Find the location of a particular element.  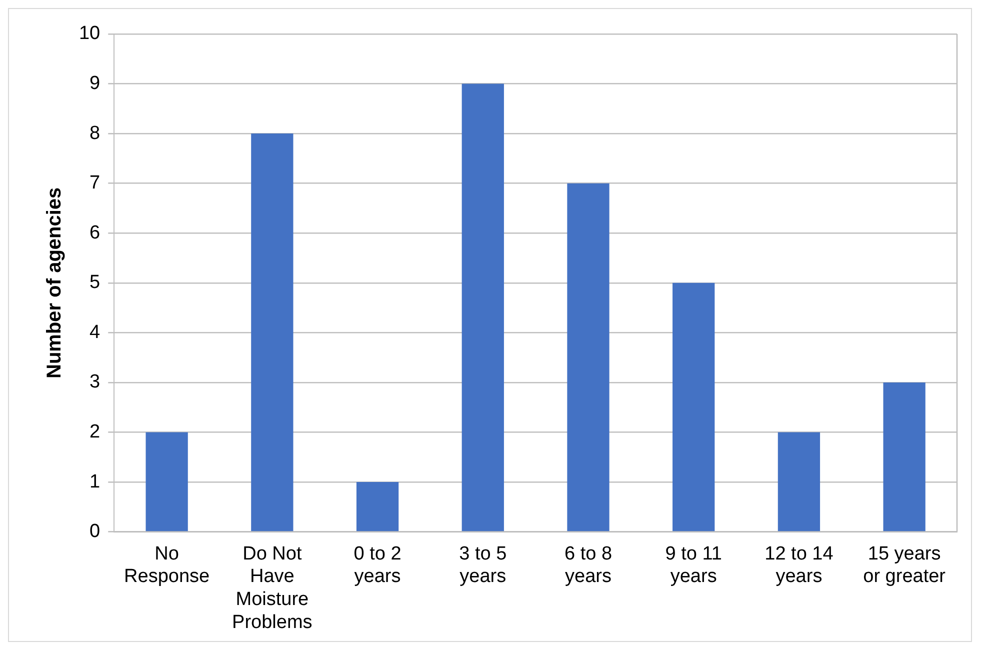

y-tick-label: 0 is located at coordinates (95, 531).